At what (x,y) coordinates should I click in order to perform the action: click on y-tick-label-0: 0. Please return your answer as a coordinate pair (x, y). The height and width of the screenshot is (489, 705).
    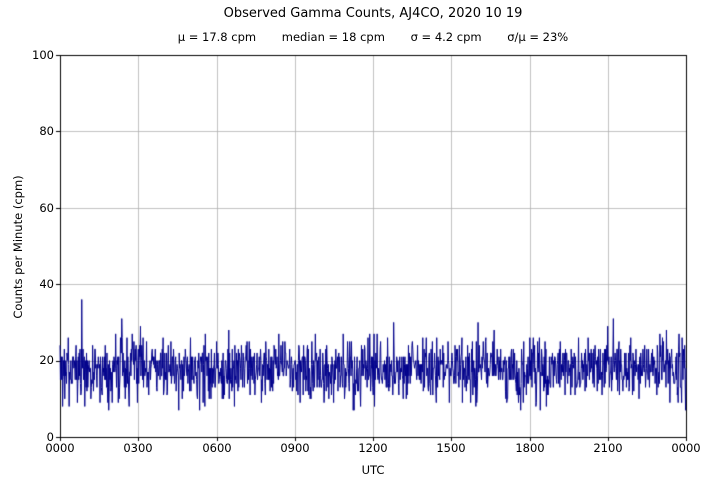
    Looking at the image, I should click on (50, 437).